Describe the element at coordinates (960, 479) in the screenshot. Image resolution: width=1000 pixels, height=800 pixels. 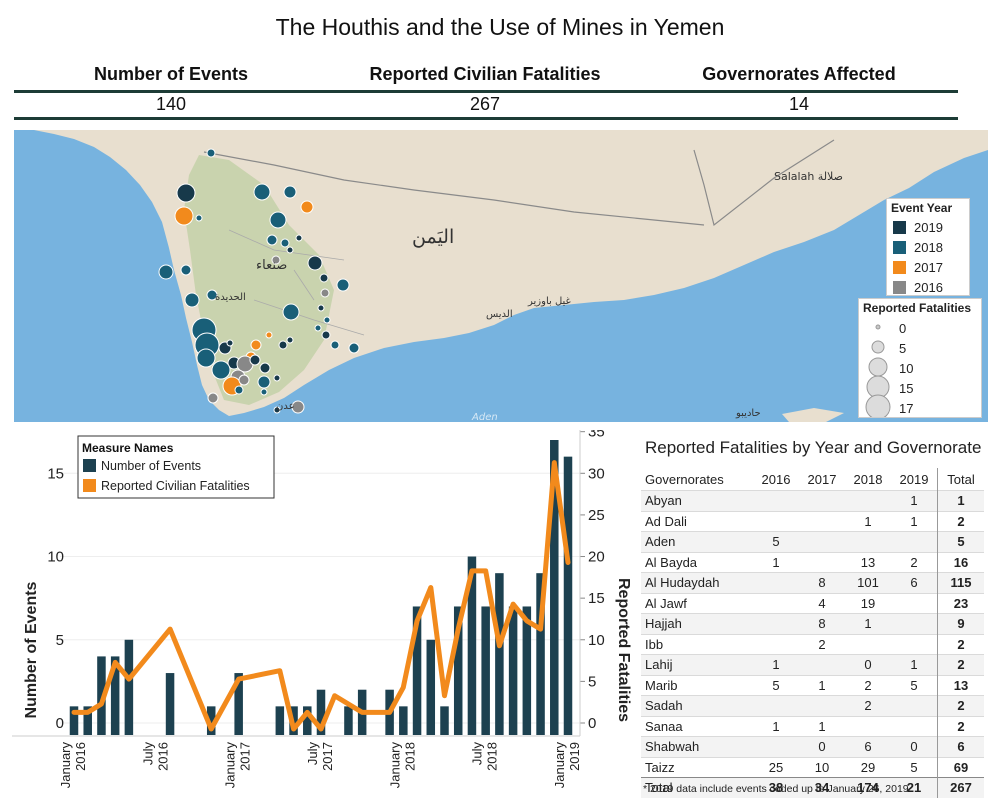
I see `header-total: Total` at that location.